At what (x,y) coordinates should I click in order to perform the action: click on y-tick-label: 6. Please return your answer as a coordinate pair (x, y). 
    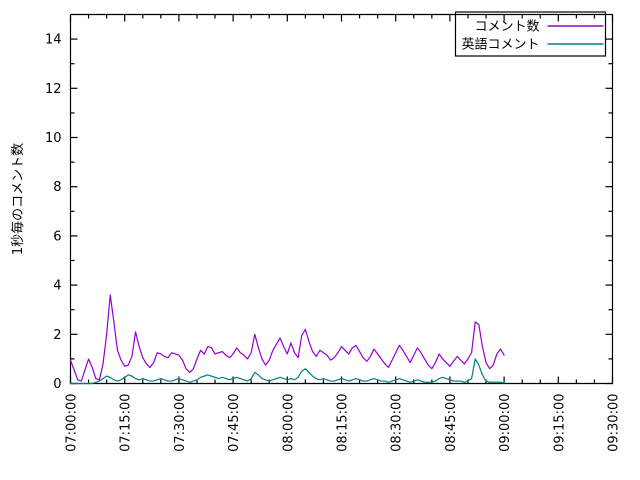
    Looking at the image, I should click on (57, 236).